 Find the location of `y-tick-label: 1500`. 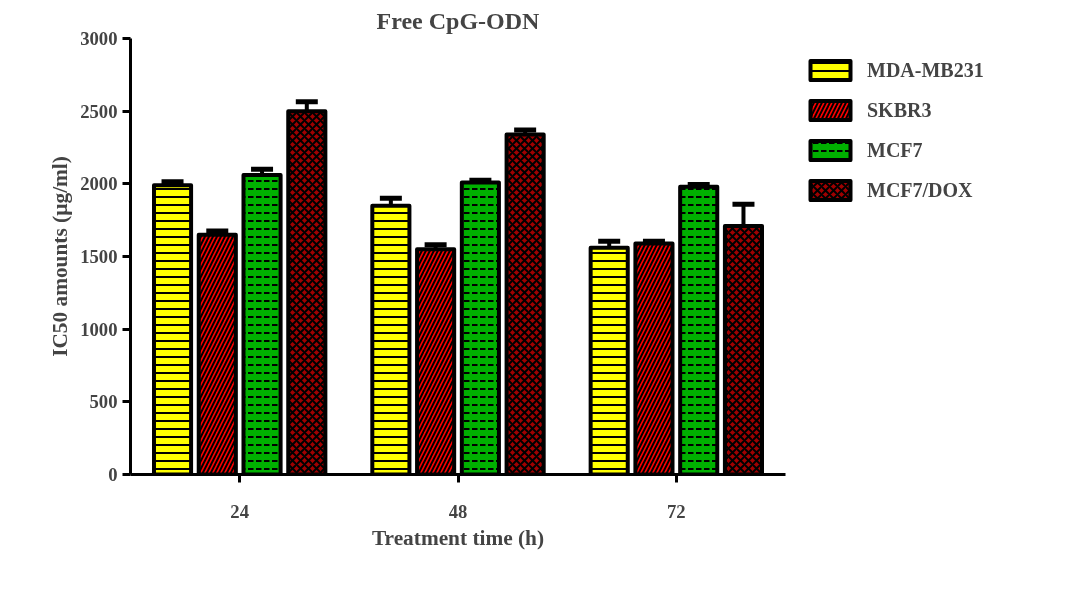

y-tick-label: 1500 is located at coordinates (99, 256).